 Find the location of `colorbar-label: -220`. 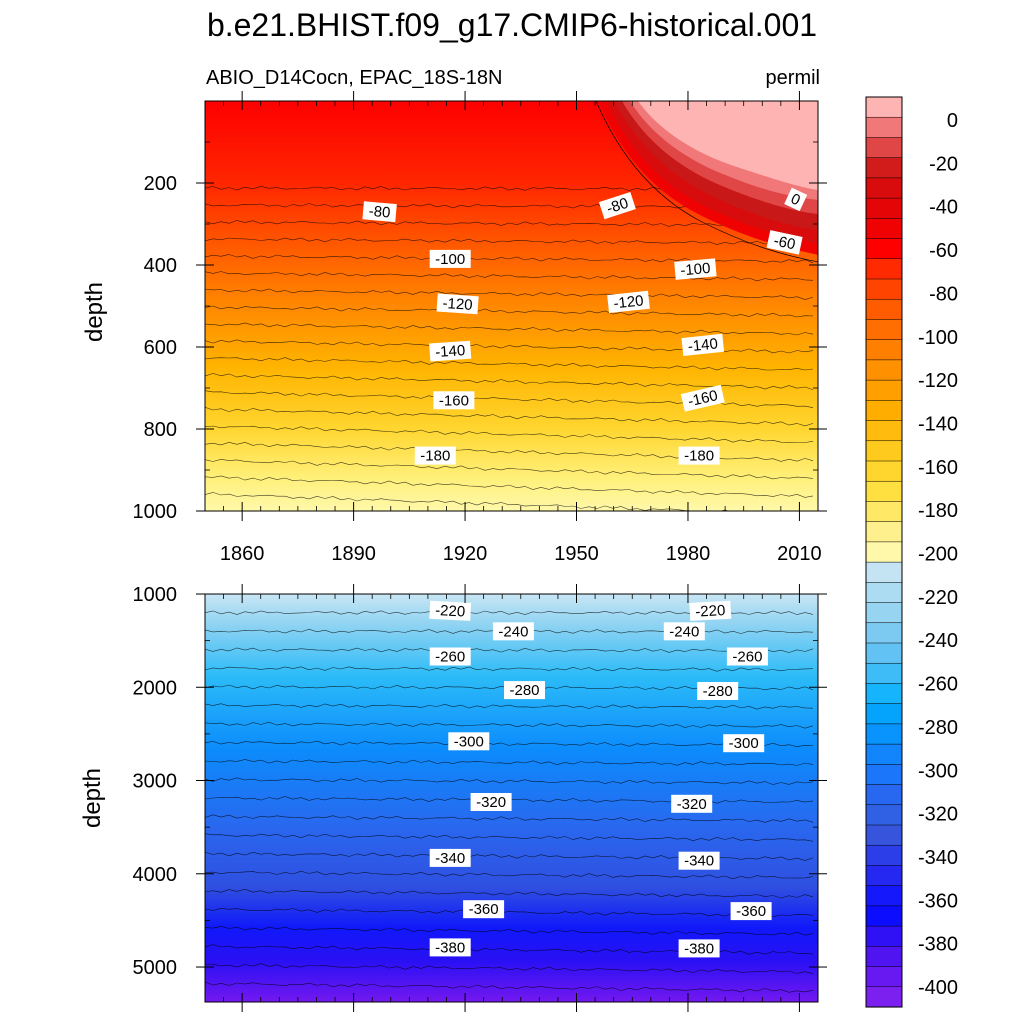

colorbar-label: -220 is located at coordinates (938, 598).